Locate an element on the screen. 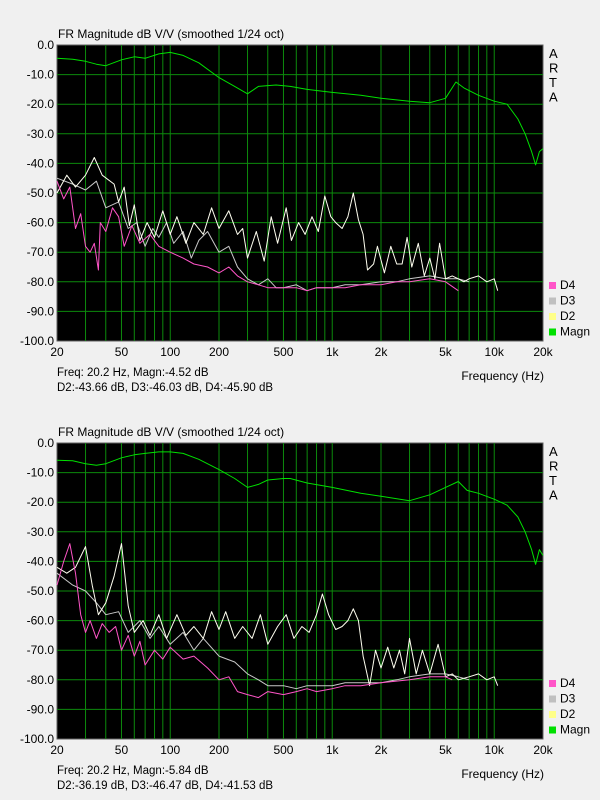 The height and width of the screenshot is (800, 600). cursor-readout-distortion: D2:-43.66 dB, D3:-46.03 dB, D4:-45.90 dB is located at coordinates (165, 388).